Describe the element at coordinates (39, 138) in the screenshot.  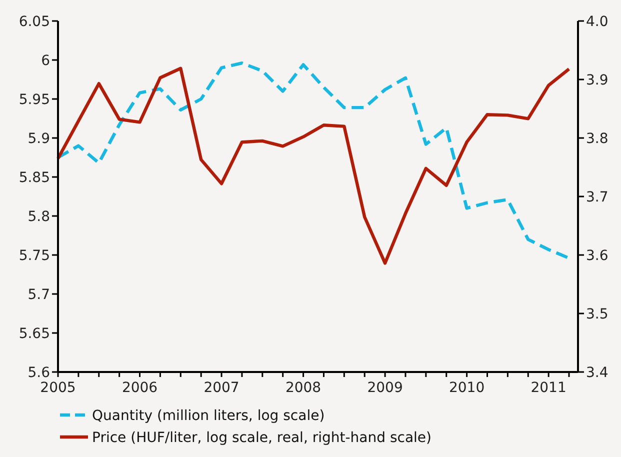
I see `y-tick-label: 5.9` at that location.